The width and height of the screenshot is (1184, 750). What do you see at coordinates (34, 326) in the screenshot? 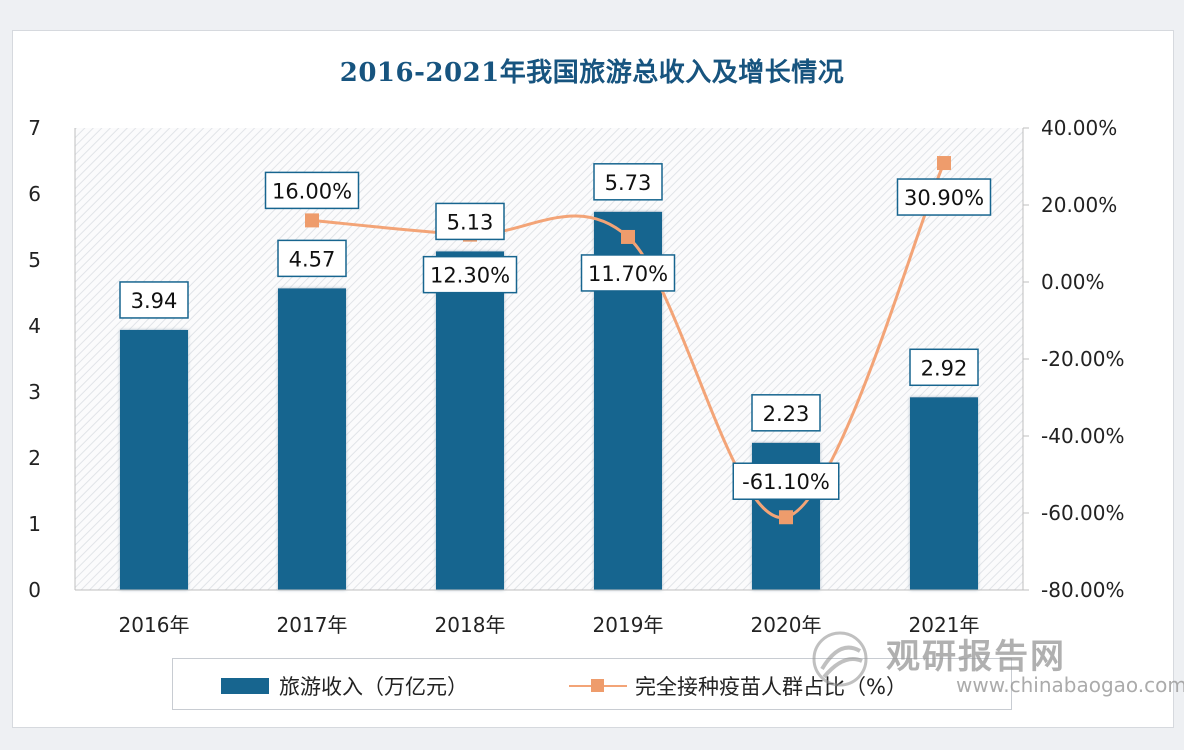
I see `y-axis-left-tick-label: 4` at bounding box center [34, 326].